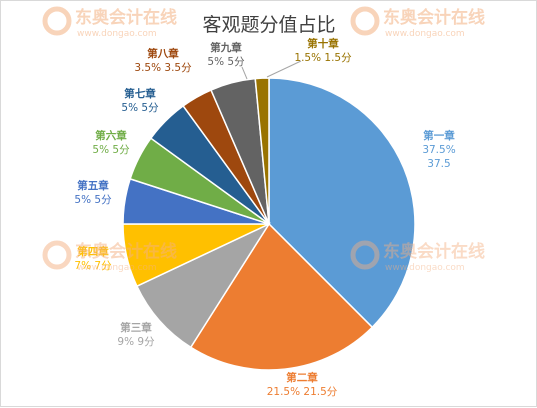 The height and width of the screenshot is (408, 537). I want to click on slice-label-4: 第四章 7% 7分, so click(93, 258).